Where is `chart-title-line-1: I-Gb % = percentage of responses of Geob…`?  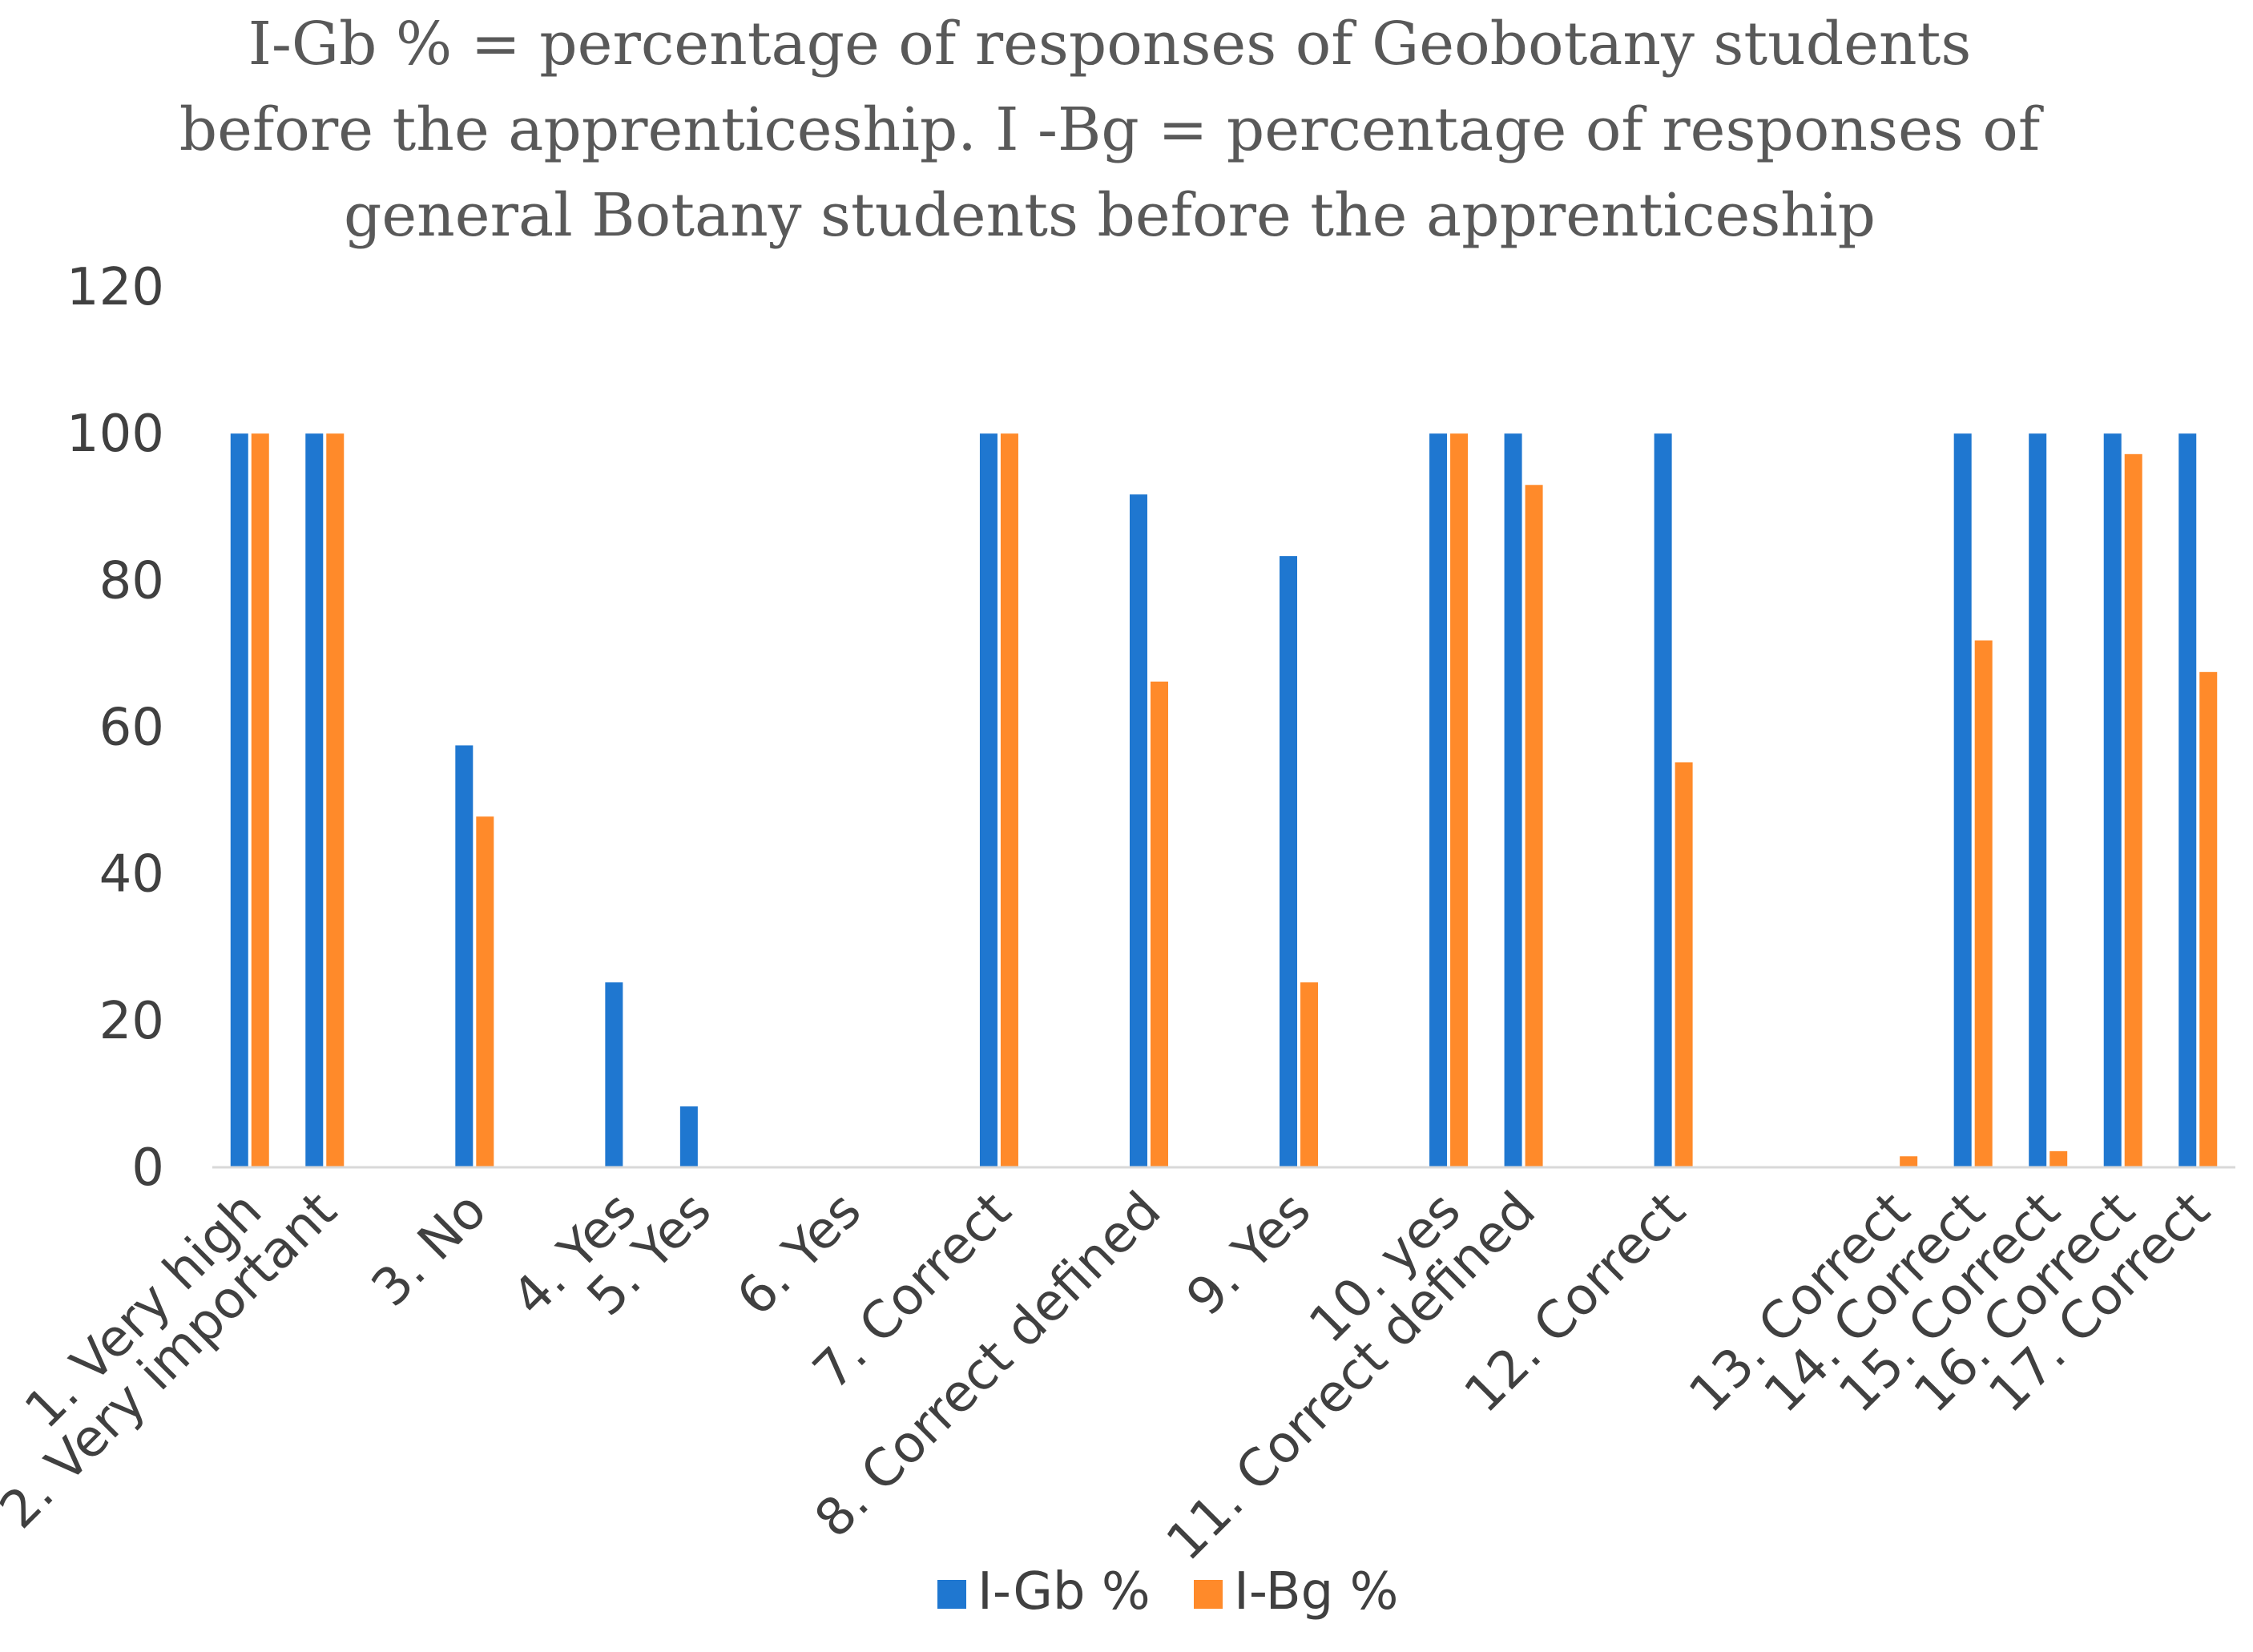 chart-title-line-1: I-Gb % = percentage of responses of Geob… is located at coordinates (1110, 45).